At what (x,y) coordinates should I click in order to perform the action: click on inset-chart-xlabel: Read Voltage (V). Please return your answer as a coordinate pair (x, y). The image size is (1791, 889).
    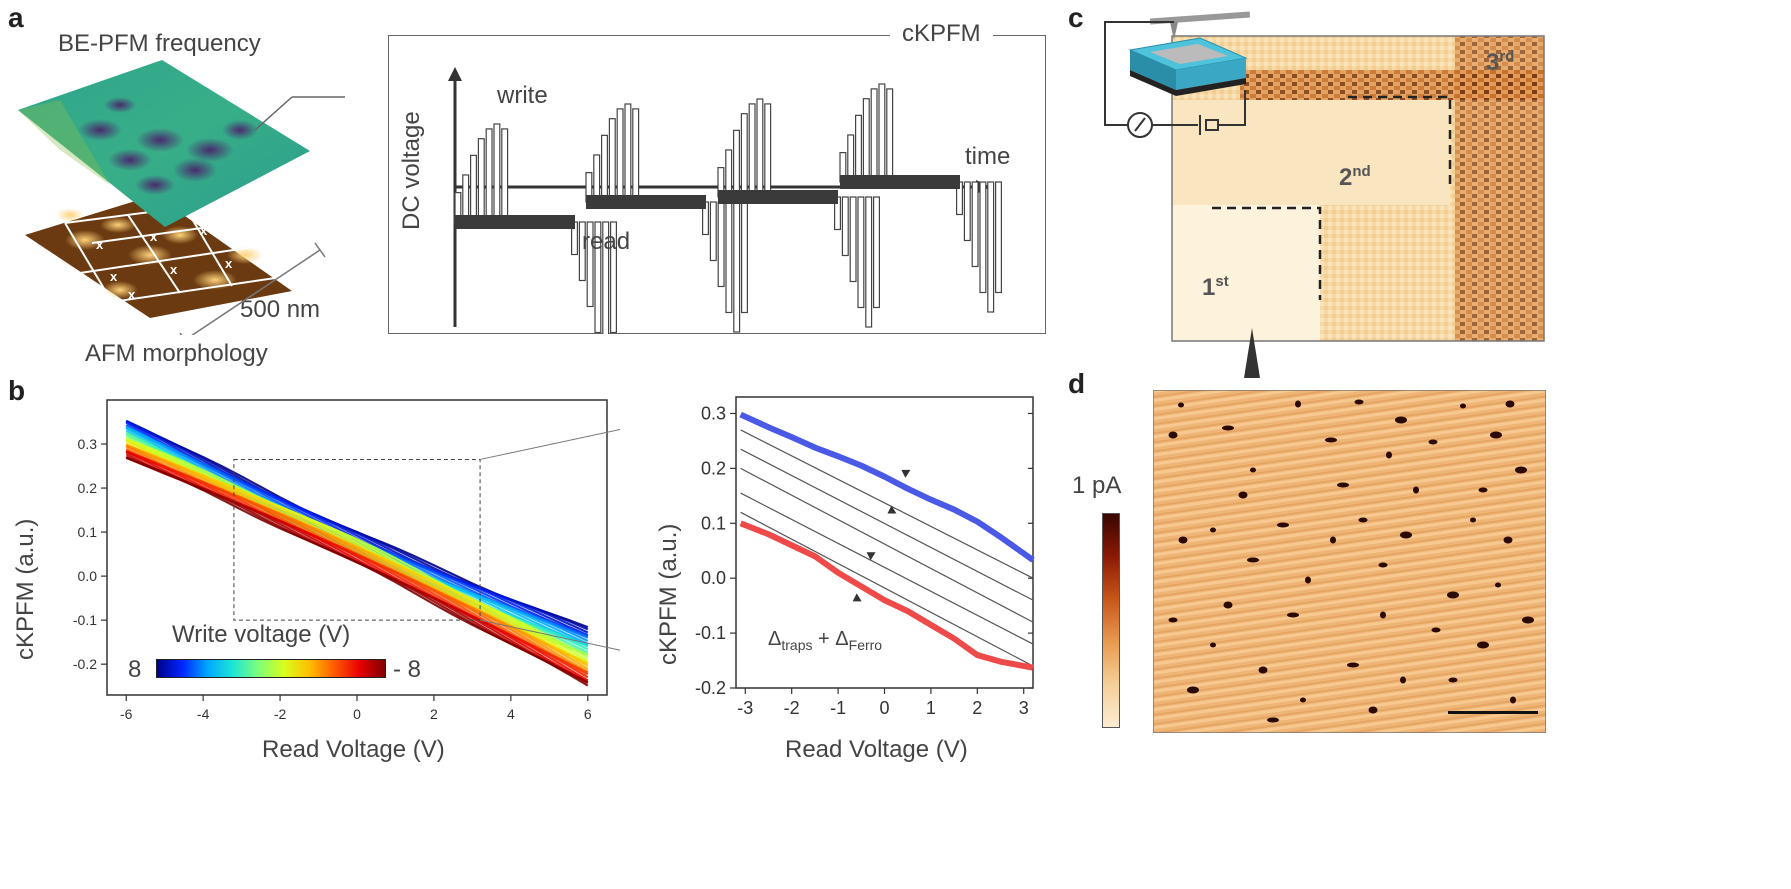
    Looking at the image, I should click on (876, 749).